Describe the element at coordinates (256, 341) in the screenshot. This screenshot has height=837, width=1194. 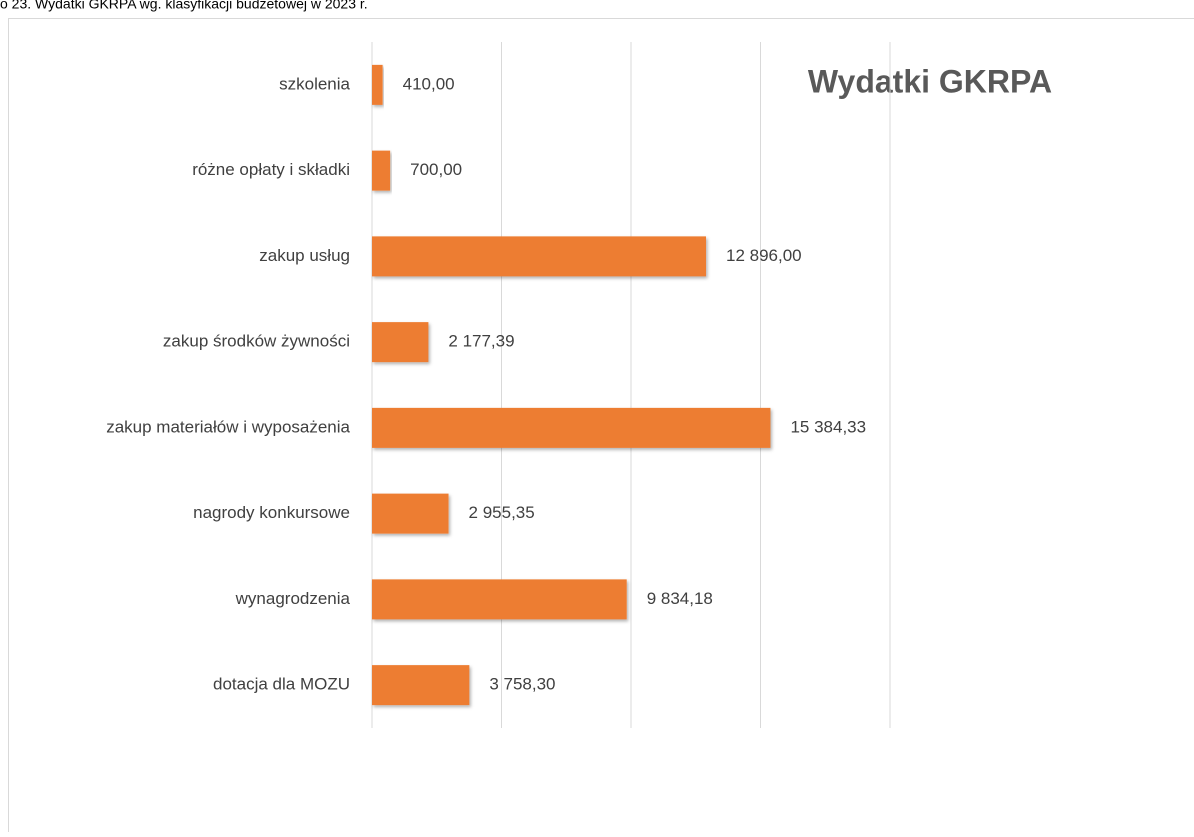
I see `y-tick-label: zakup środków żywności` at that location.